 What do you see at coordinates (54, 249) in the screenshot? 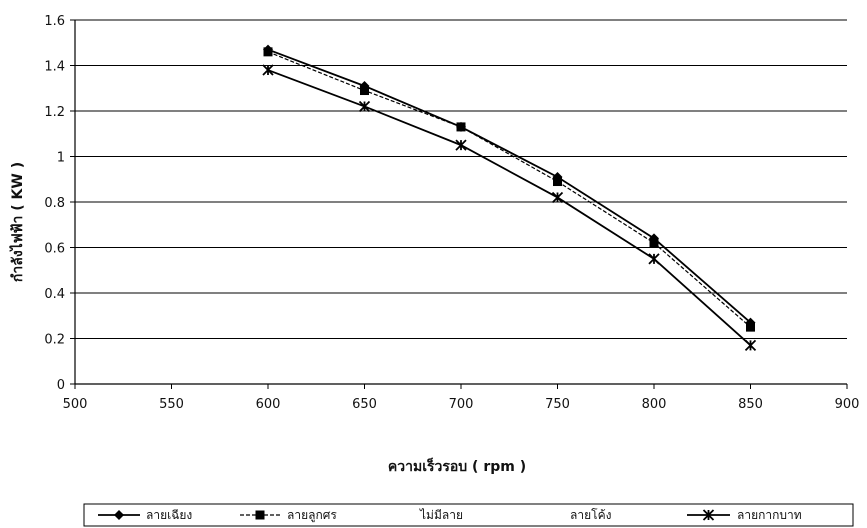
I see `y-tick-label: 0.6` at bounding box center [54, 249].